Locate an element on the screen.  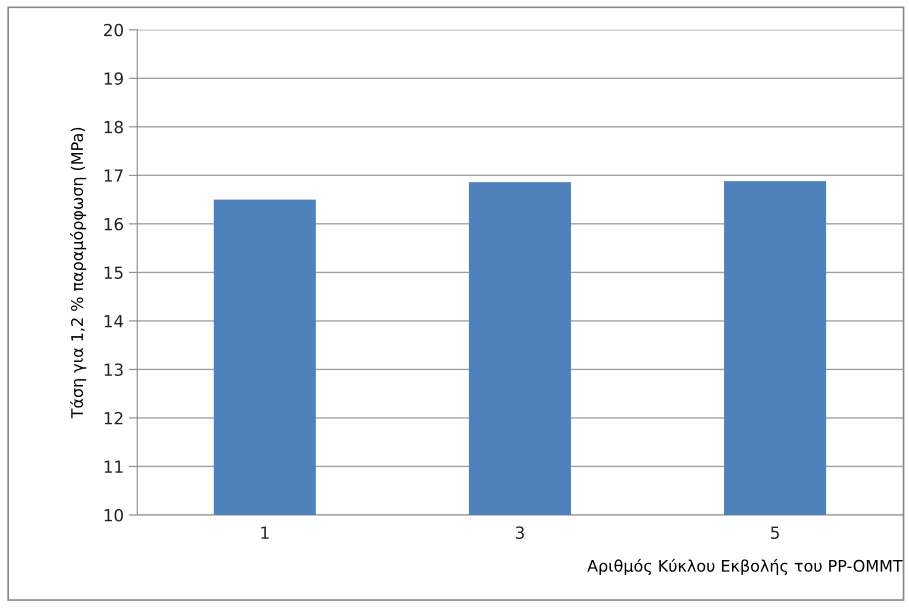
x-tick-label: 3 is located at coordinates (520, 532).